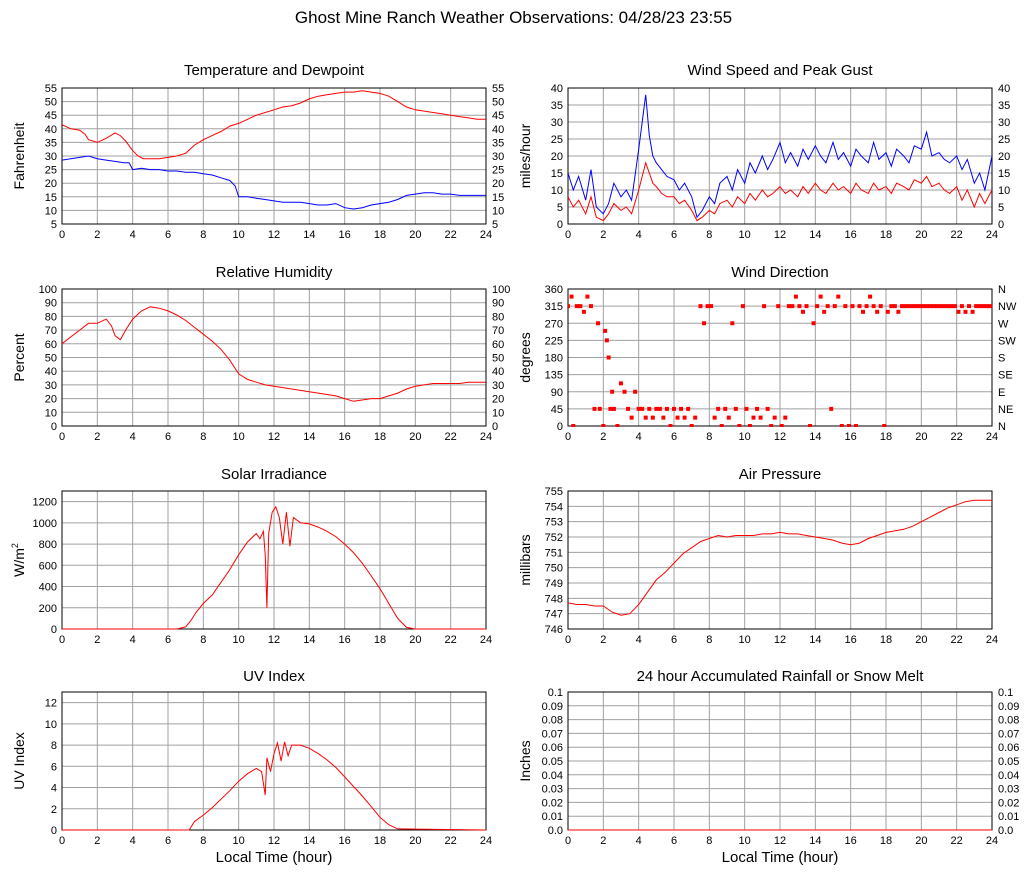 Image resolution: width=1027 pixels, height=878 pixels. Describe the element at coordinates (554, 290) in the screenshot. I see `y-tick-label: 360` at that location.